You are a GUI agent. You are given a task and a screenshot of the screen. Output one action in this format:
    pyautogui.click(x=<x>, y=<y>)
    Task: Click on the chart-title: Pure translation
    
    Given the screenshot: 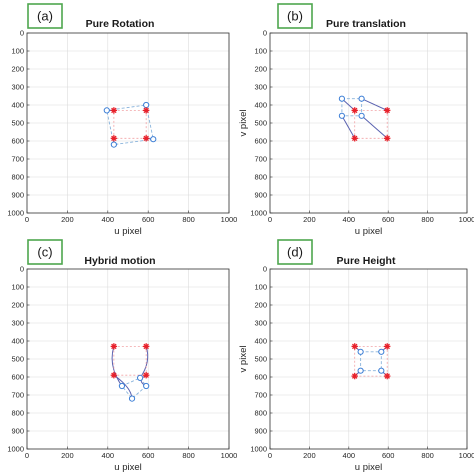 What is the action you would take?
    pyautogui.click(x=366, y=24)
    